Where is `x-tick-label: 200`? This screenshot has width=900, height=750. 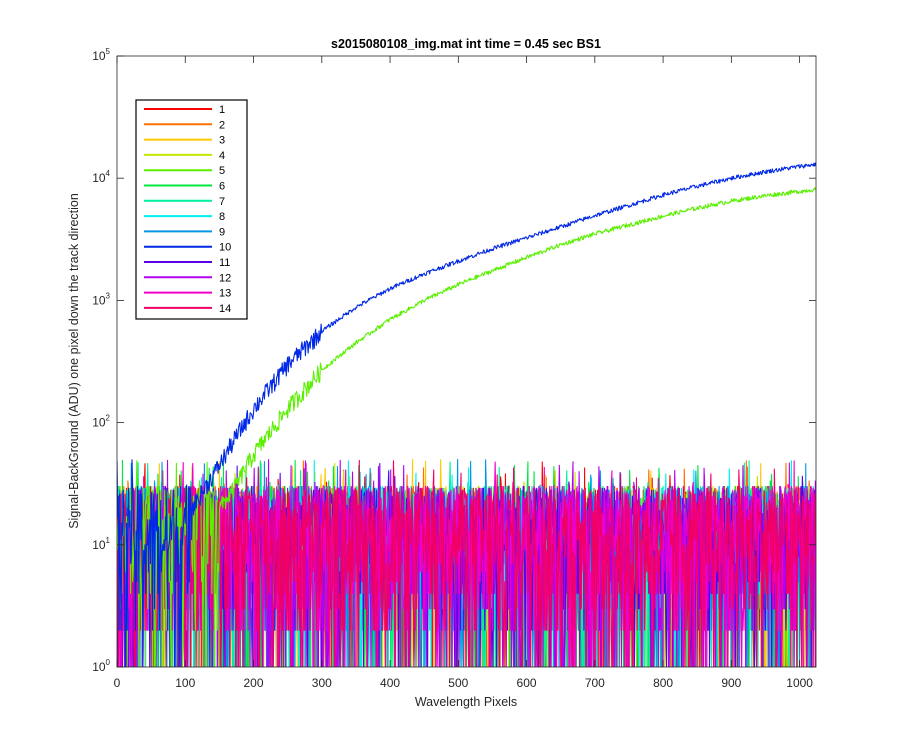 x-tick-label: 200 is located at coordinates (254, 683).